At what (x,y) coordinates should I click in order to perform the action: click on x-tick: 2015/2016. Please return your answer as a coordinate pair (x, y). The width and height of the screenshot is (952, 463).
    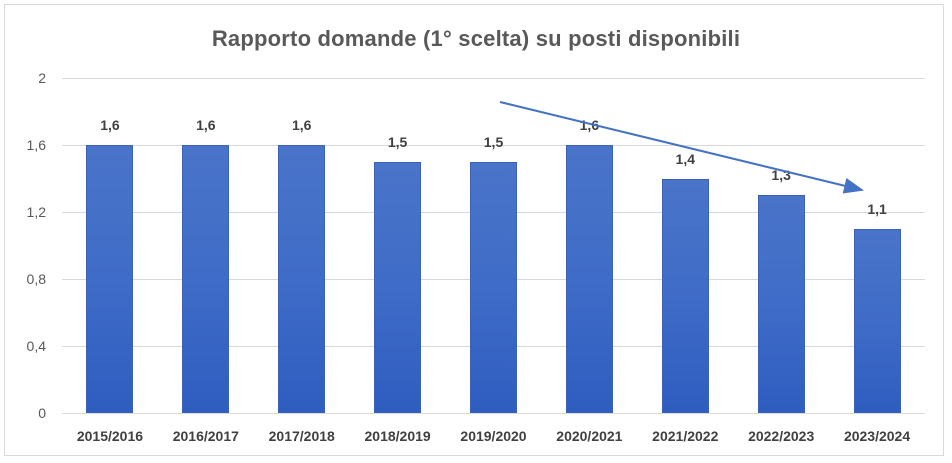
    Looking at the image, I should click on (110, 436).